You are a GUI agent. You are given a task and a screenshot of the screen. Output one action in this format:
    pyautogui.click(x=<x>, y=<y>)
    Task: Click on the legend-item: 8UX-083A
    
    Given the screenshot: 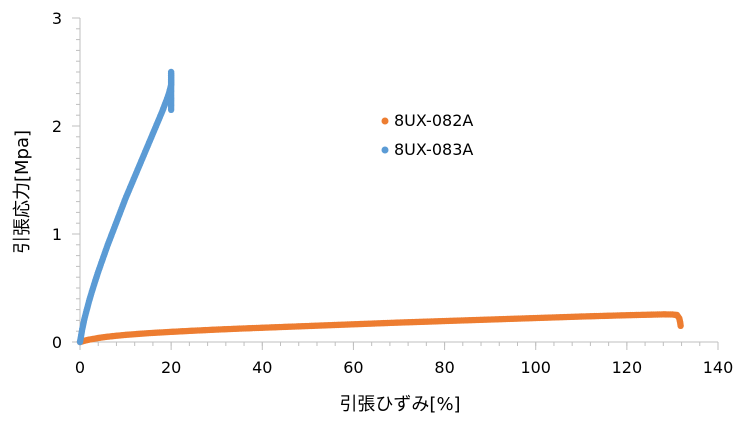 What is the action you would take?
    pyautogui.click(x=427, y=149)
    